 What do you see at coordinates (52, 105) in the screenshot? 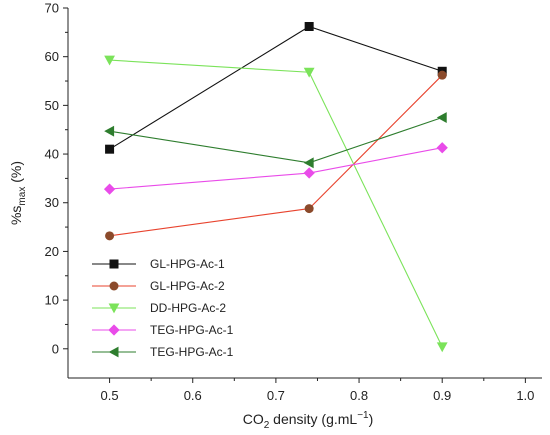
I see `y-tick-label: 50` at bounding box center [52, 105].